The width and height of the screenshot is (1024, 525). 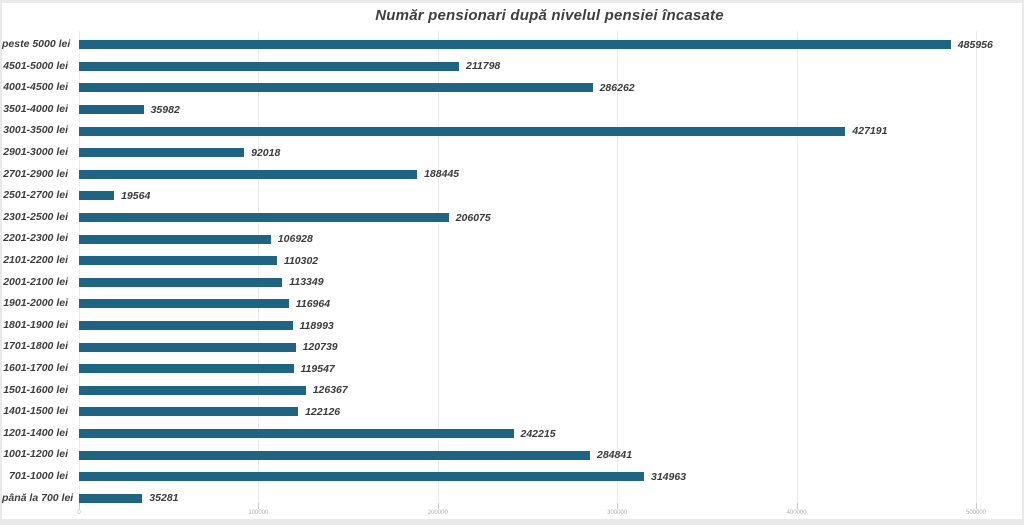 I want to click on bar-row: 206075, so click(x=285, y=218).